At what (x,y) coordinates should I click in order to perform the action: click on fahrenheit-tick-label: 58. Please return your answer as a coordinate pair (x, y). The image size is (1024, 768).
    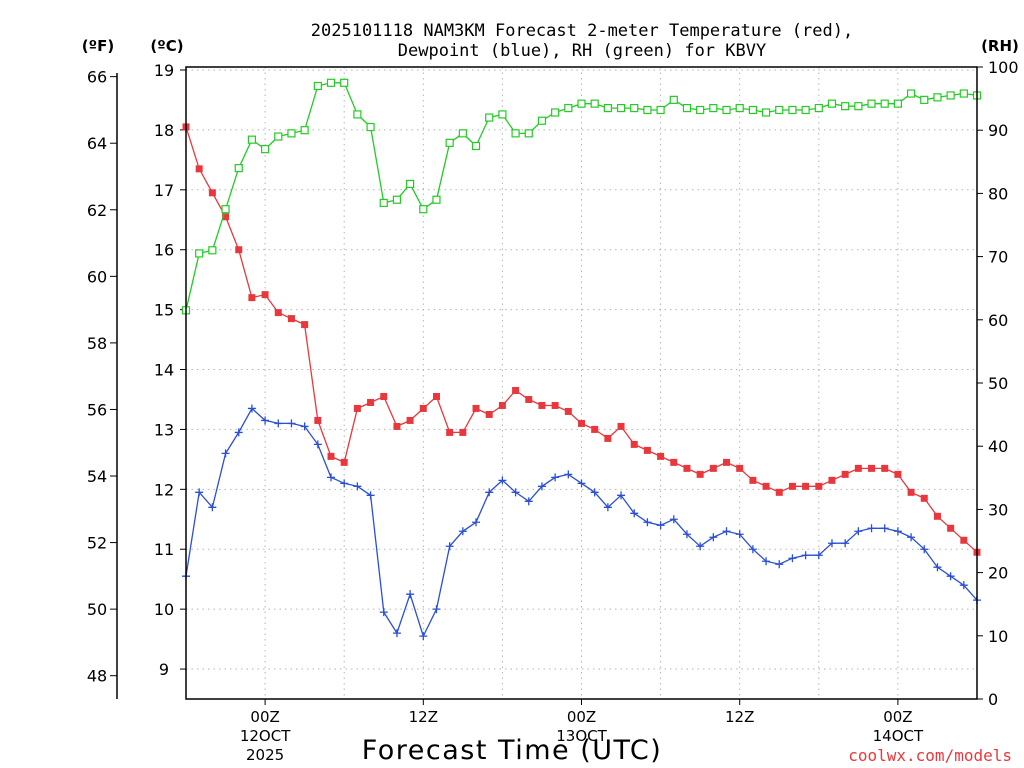
    Looking at the image, I should click on (97, 343).